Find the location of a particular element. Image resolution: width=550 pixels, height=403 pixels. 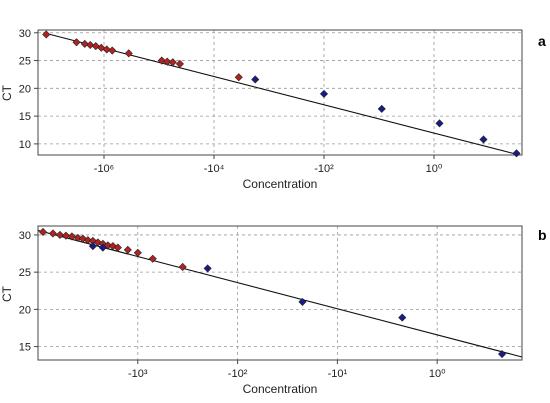

y-ticks: 10 15 20 25 30 is located at coordinates (28, 89).